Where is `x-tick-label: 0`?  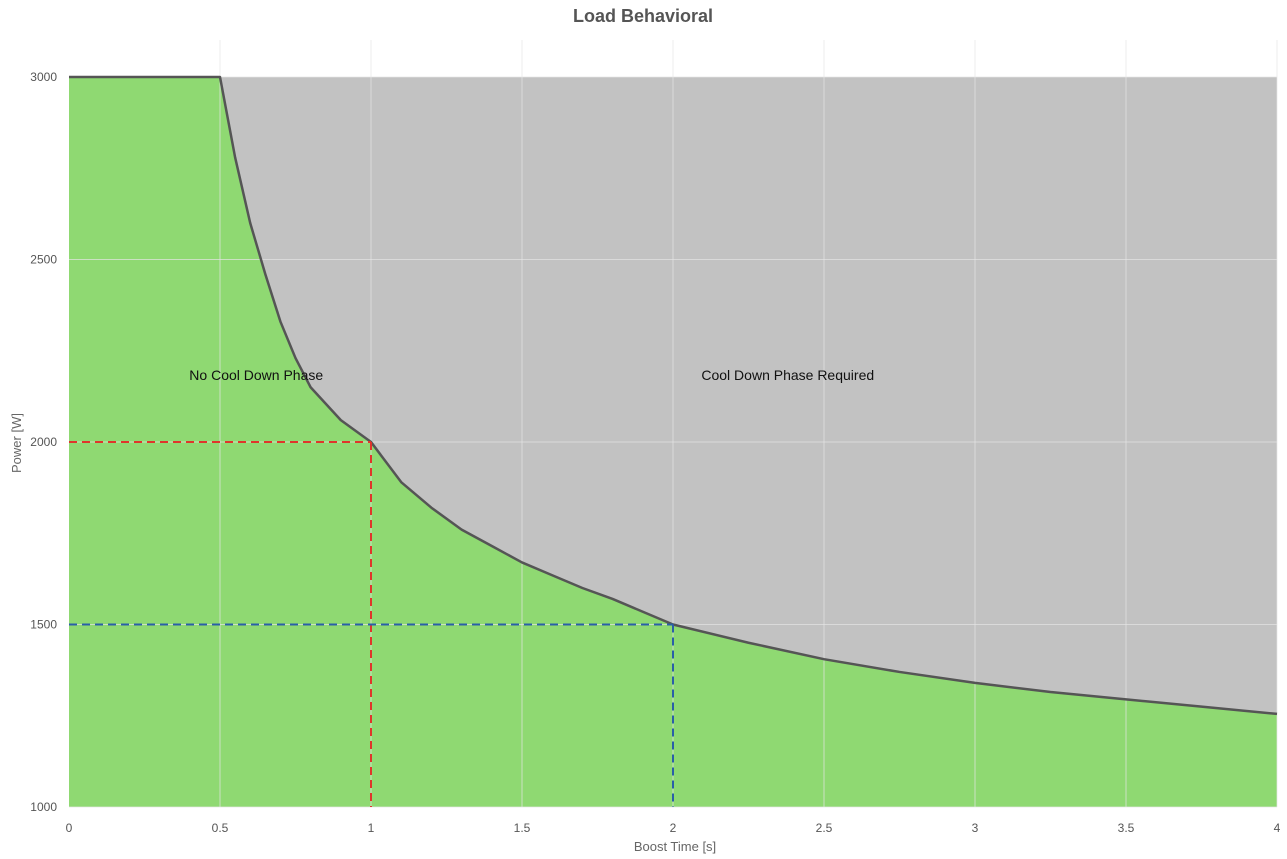 x-tick-label: 0 is located at coordinates (69, 828).